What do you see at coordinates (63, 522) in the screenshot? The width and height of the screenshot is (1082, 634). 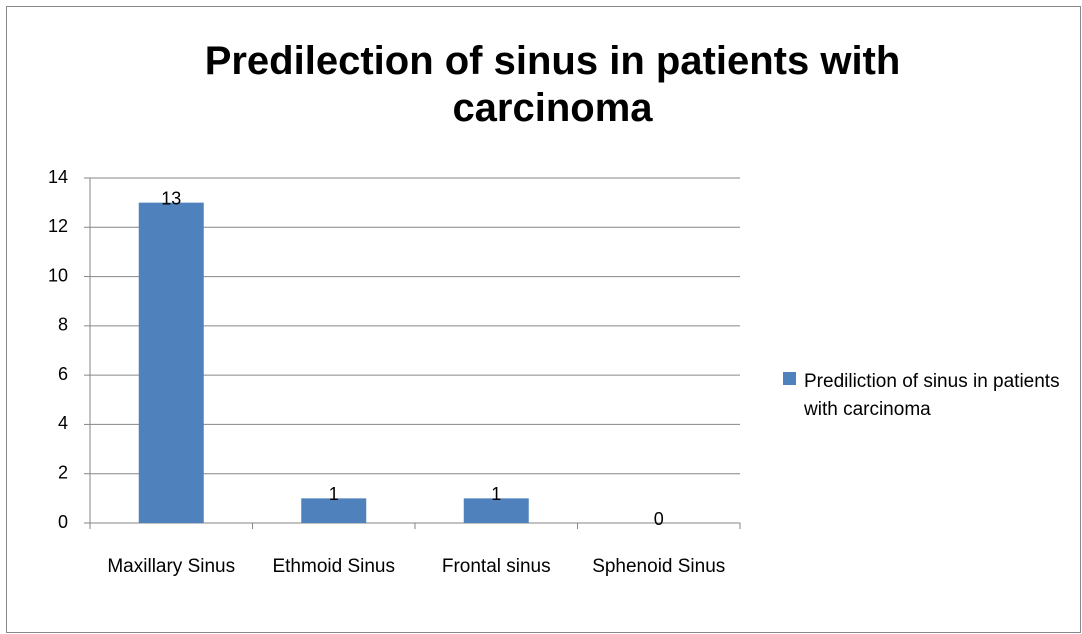 I see `y-tick-label: 0` at bounding box center [63, 522].